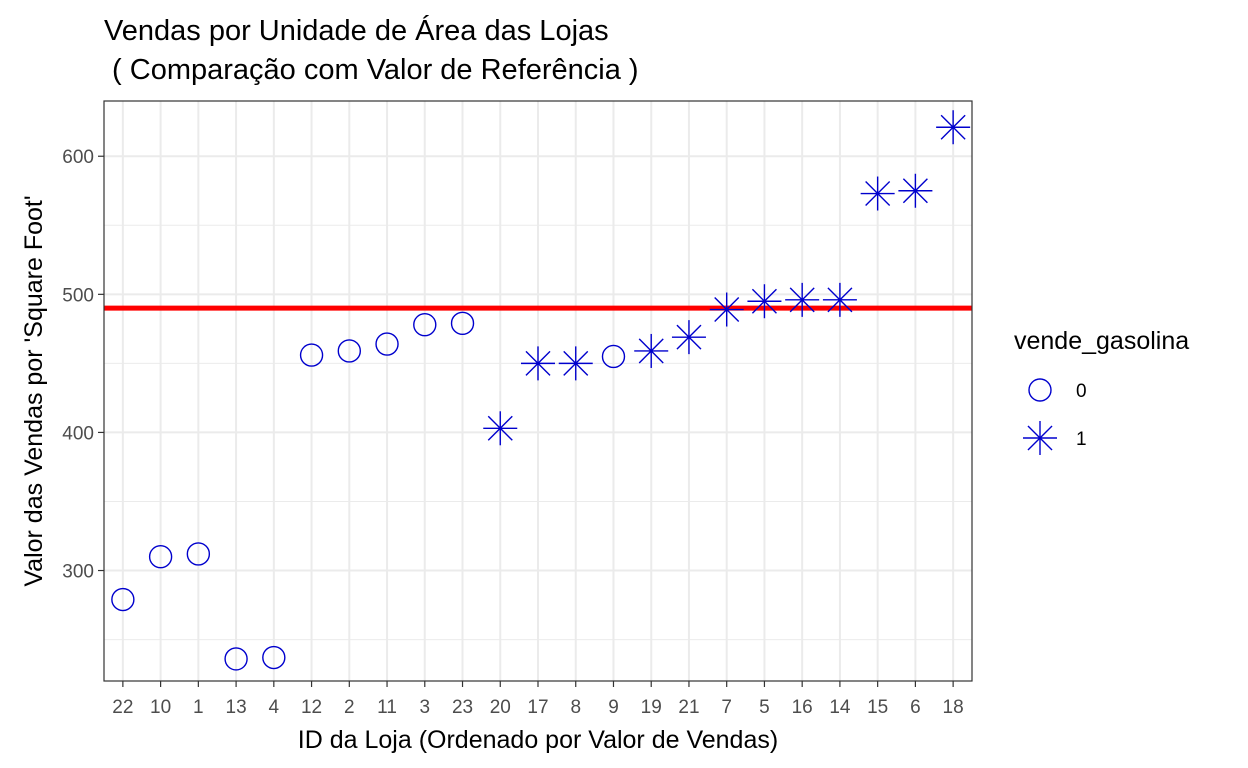  I want to click on y-tick-label: 500, so click(78, 295).